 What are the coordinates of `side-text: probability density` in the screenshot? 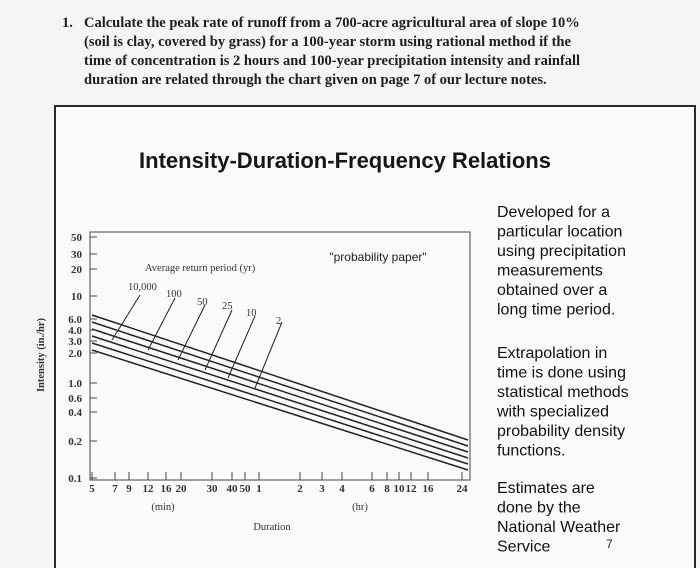 It's located at (561, 431).